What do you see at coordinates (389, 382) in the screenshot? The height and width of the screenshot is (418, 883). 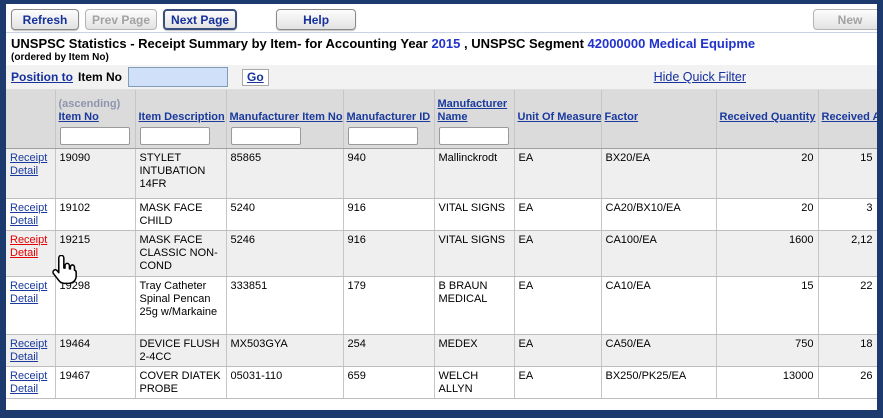 I see `cell-mfr_id: 659` at bounding box center [389, 382].